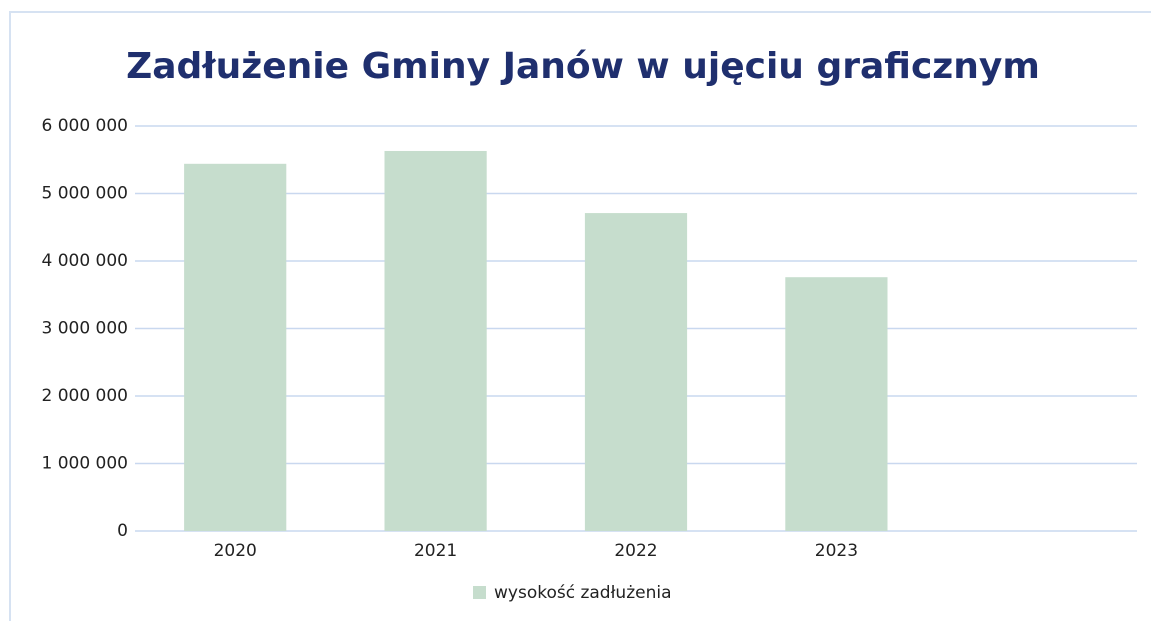 This screenshot has height=621, width=1151. Describe the element at coordinates (84, 194) in the screenshot. I see `y-tick-label: 5 000 000` at that location.